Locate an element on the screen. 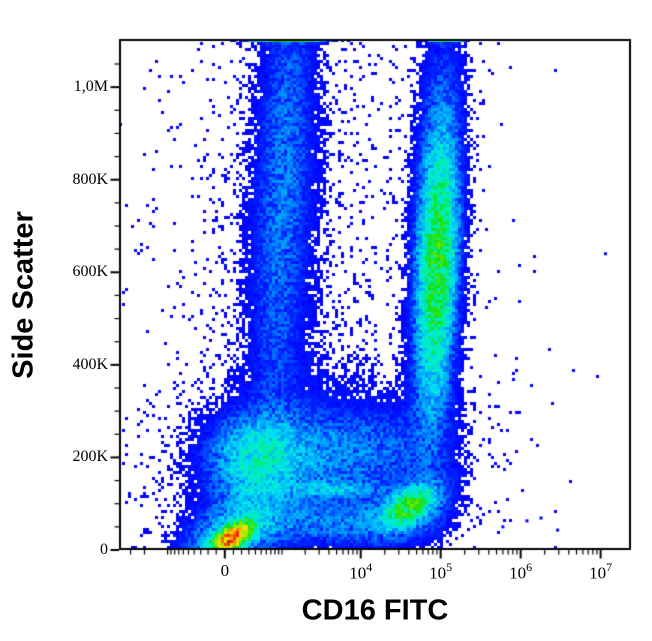 The height and width of the screenshot is (641, 652). x-tick-label: 10⁵ is located at coordinates (441, 571).